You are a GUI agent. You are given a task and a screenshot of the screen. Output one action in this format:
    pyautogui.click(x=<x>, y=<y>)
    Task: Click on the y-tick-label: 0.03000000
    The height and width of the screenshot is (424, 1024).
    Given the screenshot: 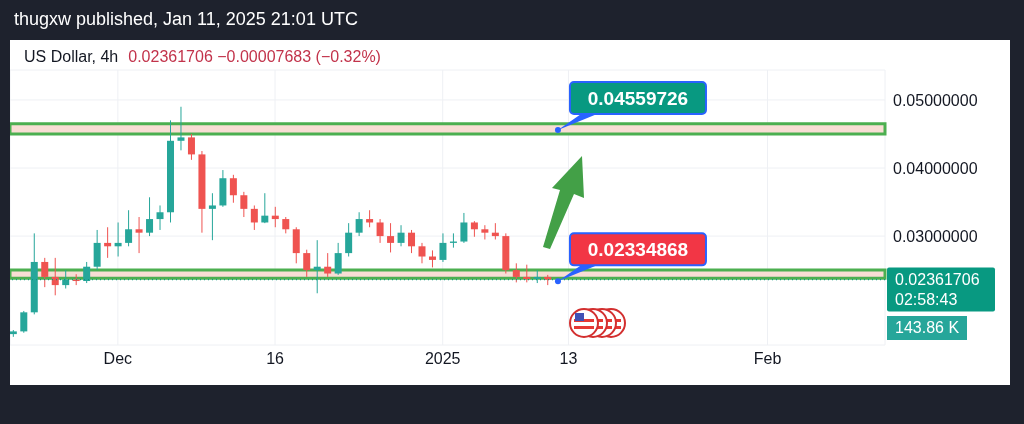 What is the action you would take?
    pyautogui.click(x=935, y=236)
    